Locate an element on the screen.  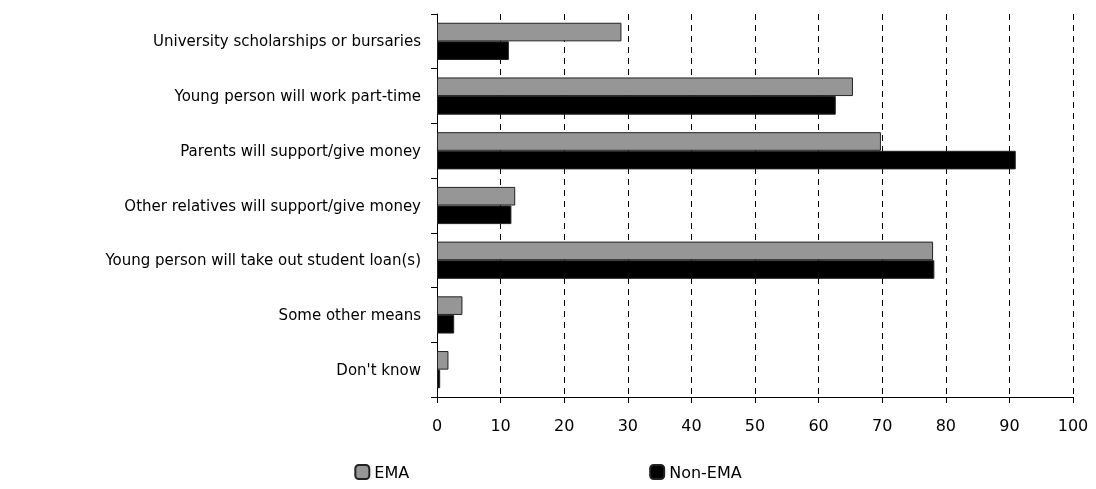
y-tick-label: Young person will take out student loan(s) is located at coordinates (262, 260).